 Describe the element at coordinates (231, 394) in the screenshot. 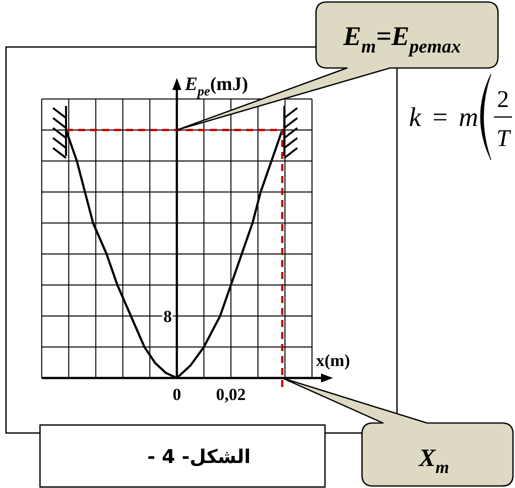

I see `x-tick-label: 0,02` at that location.